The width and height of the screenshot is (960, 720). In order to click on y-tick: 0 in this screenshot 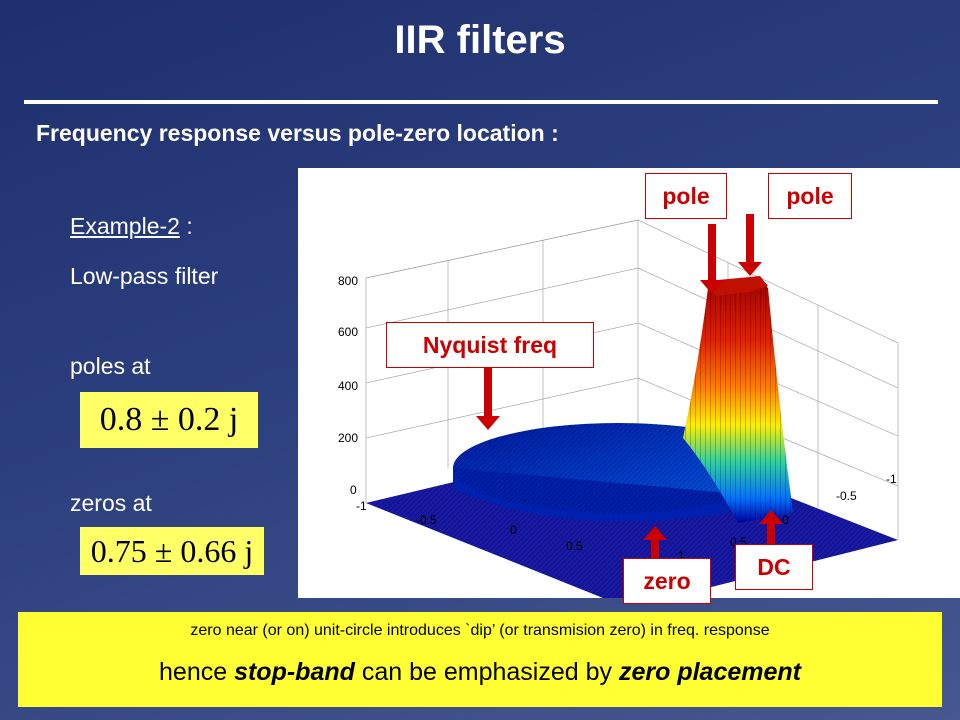, I will do `click(785, 520)`.